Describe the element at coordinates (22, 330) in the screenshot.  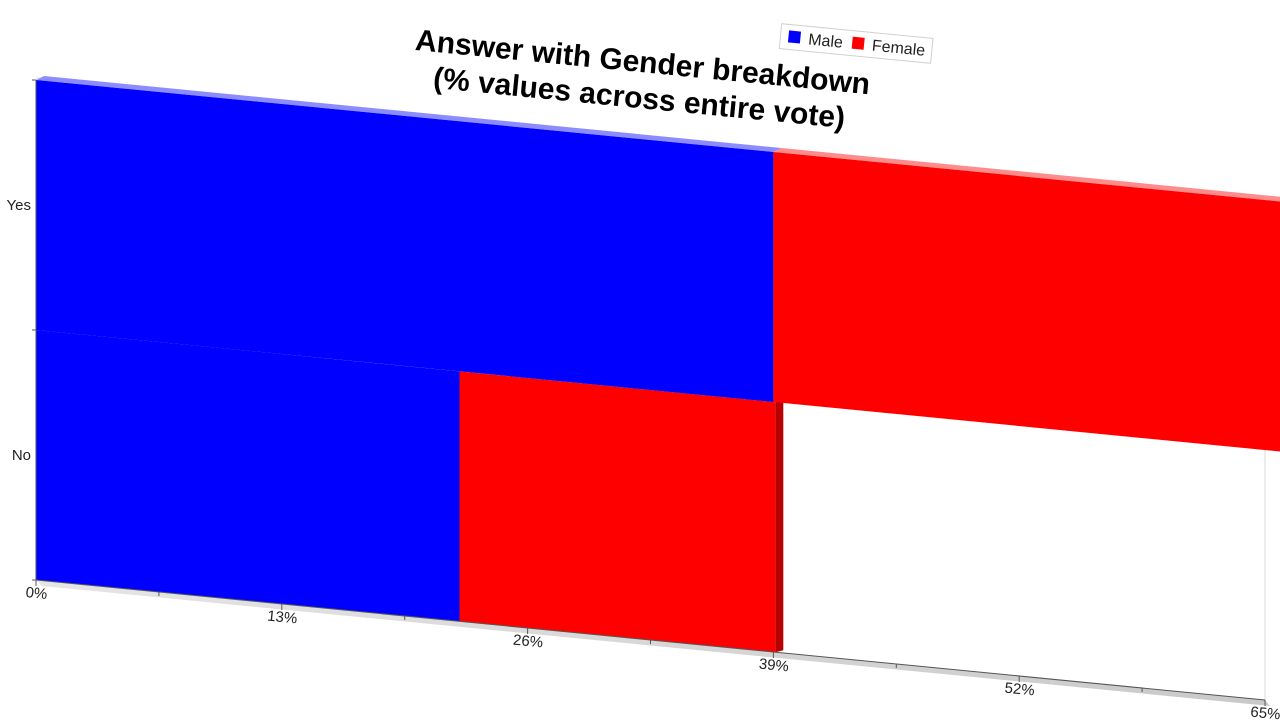
I see `y-axis: Yes No` at that location.